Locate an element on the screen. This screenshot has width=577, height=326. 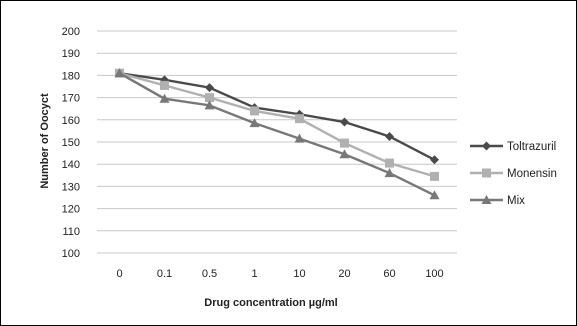
x-tick-label: 0 is located at coordinates (119, 274).